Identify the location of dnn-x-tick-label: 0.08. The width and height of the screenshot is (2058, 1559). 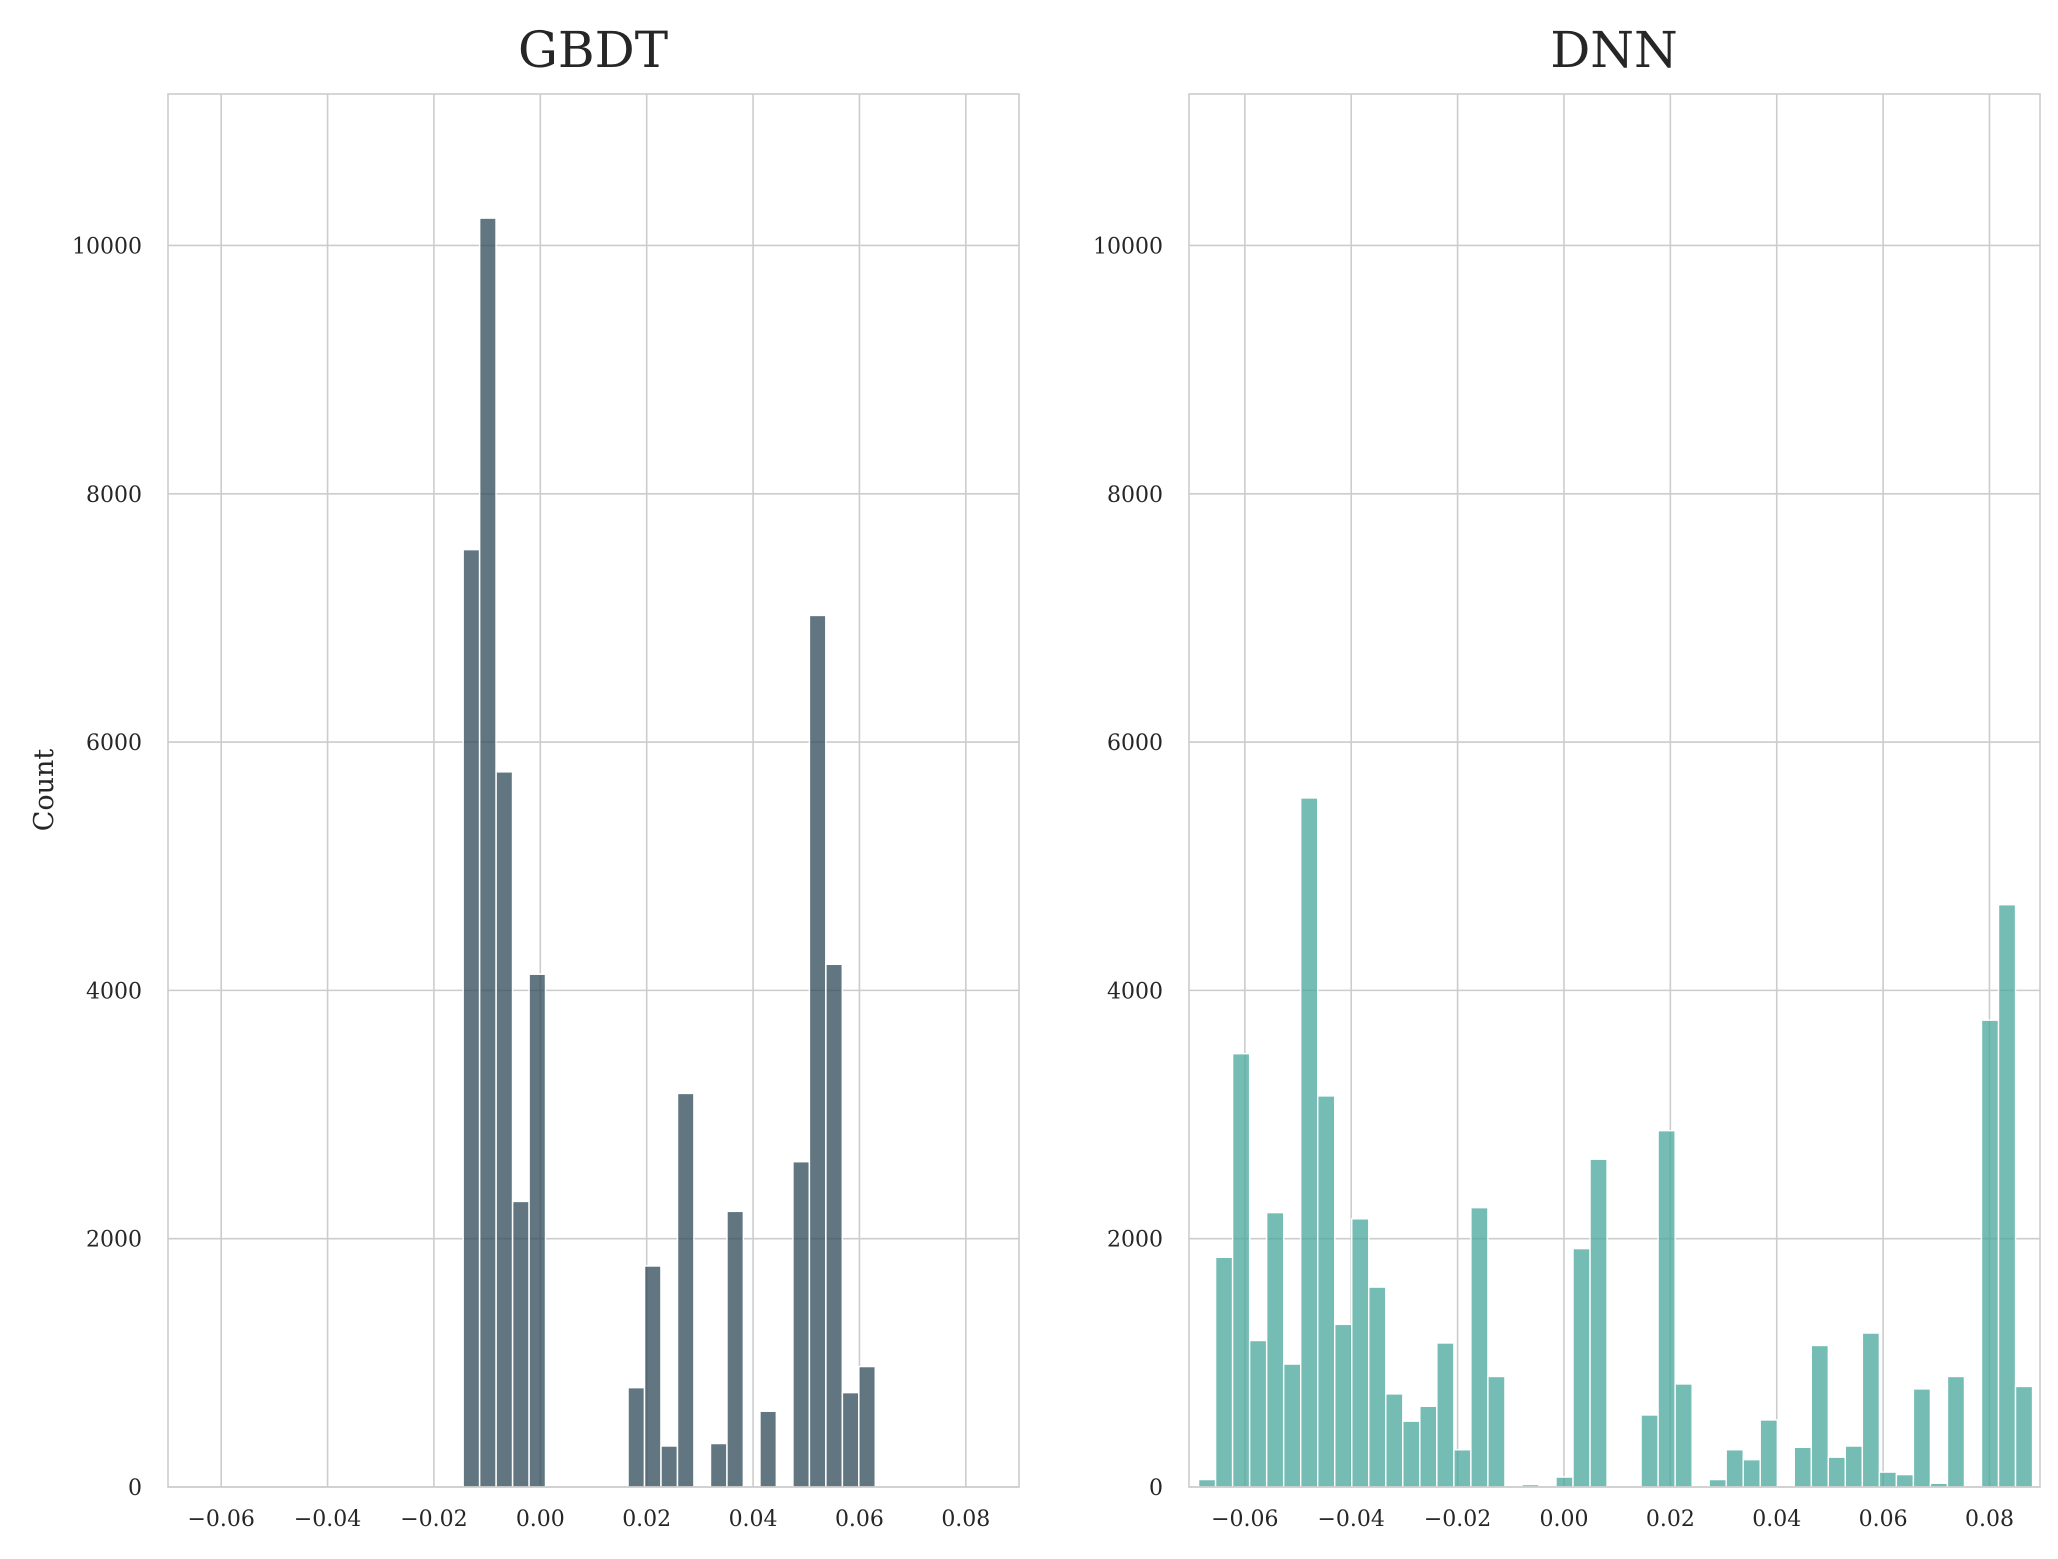
(1989, 1519).